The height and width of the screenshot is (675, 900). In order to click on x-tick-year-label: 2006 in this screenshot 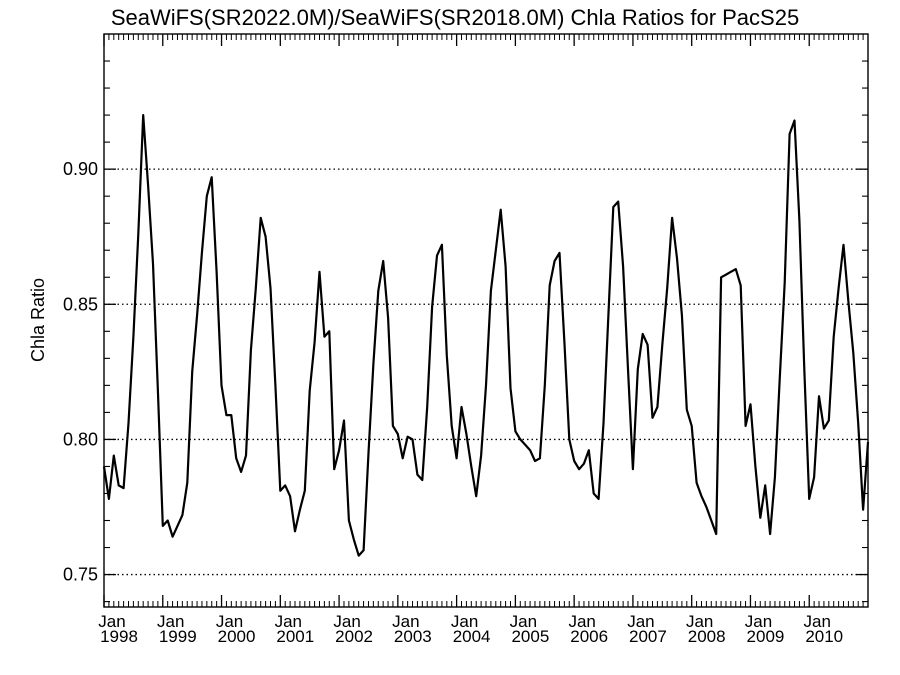, I will do `click(589, 636)`.